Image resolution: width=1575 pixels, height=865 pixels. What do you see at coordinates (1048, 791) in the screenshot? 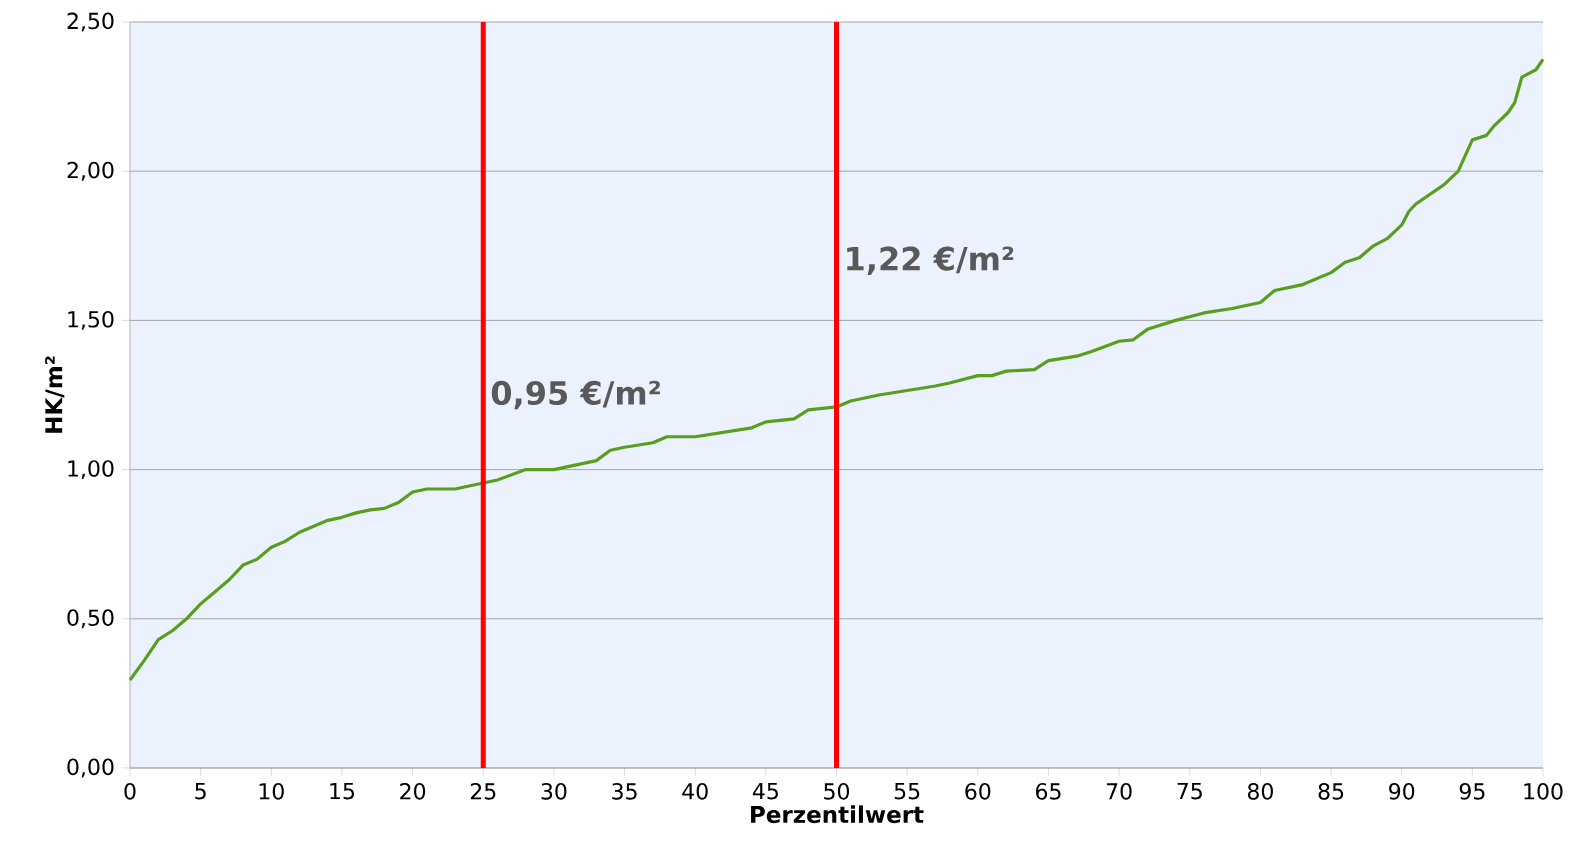
I see `x-tick-label: 65` at bounding box center [1048, 791].